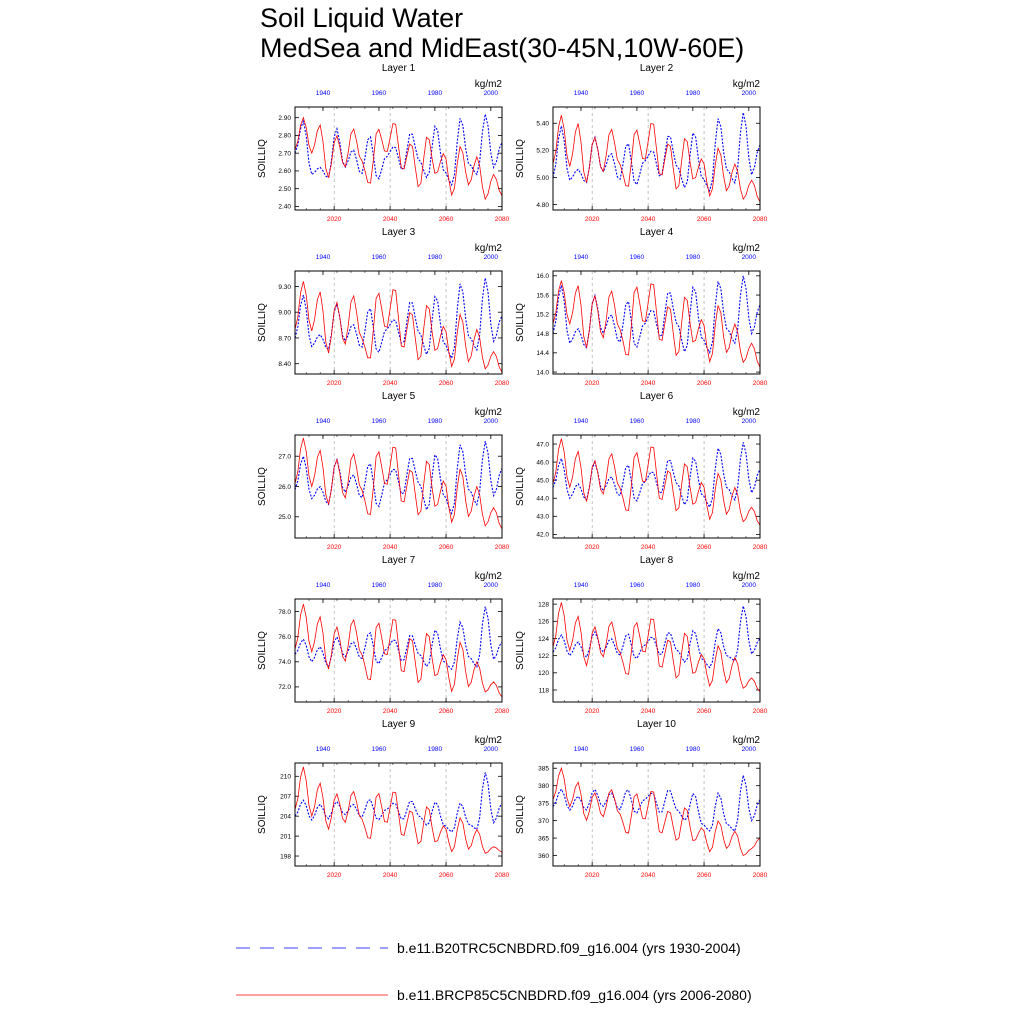  I want to click on y-tick-label: 46.0, so click(542, 462).